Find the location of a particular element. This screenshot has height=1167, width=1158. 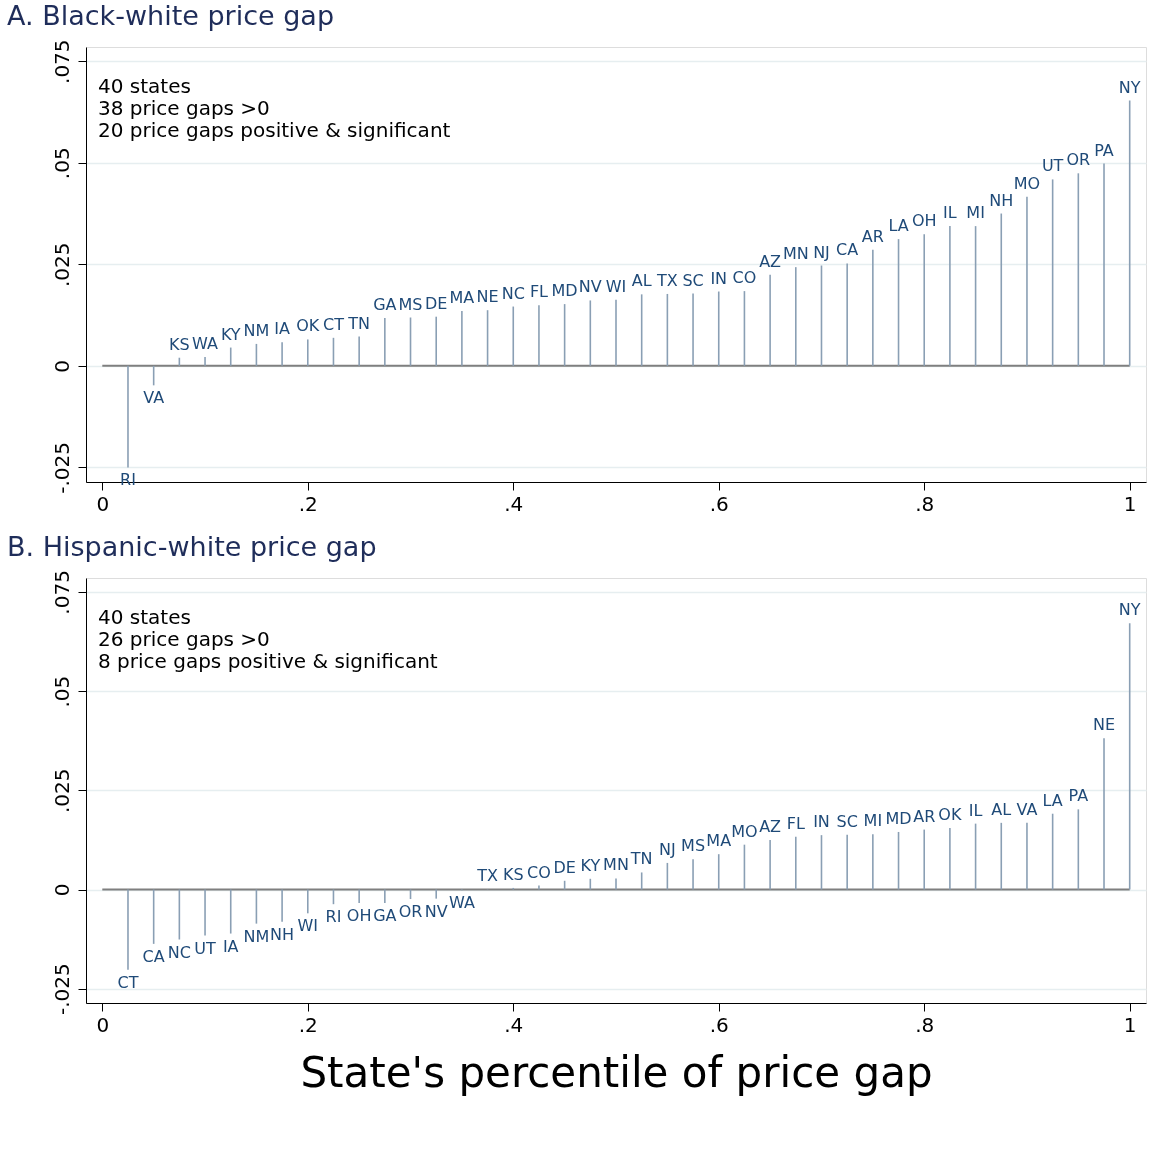

data-label: NM is located at coordinates (256, 936).